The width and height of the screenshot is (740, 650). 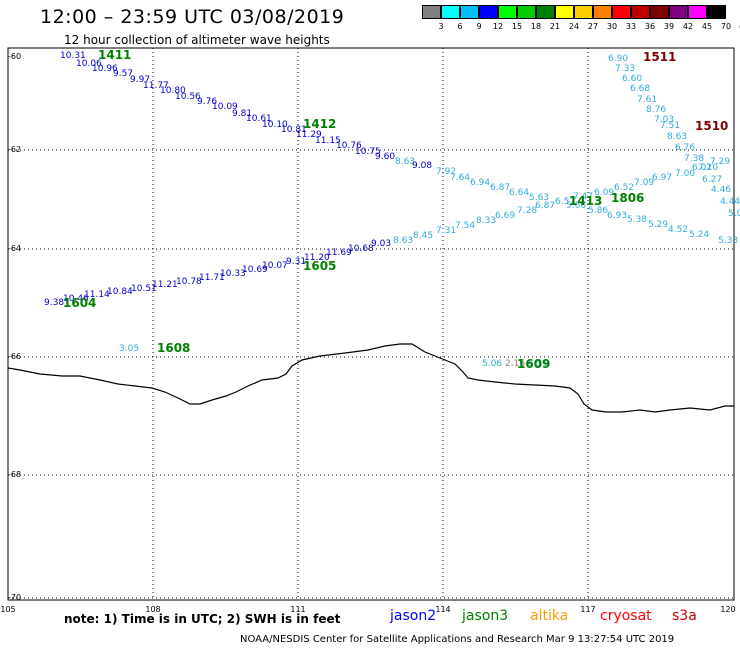 What do you see at coordinates (297, 609) in the screenshot?
I see `lon-label: 111` at bounding box center [297, 609].